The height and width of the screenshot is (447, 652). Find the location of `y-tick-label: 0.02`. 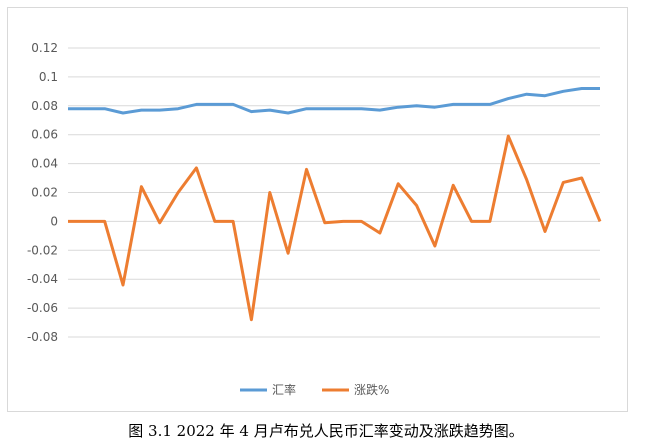

y-tick-label: 0.02 is located at coordinates (44, 193).